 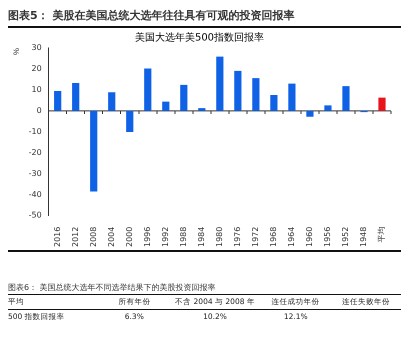 What do you see at coordinates (204, 18) in the screenshot?
I see `chart-title: 图表5： 美股在美国总统大选年往往具有可观的投资回报率` at bounding box center [204, 18].